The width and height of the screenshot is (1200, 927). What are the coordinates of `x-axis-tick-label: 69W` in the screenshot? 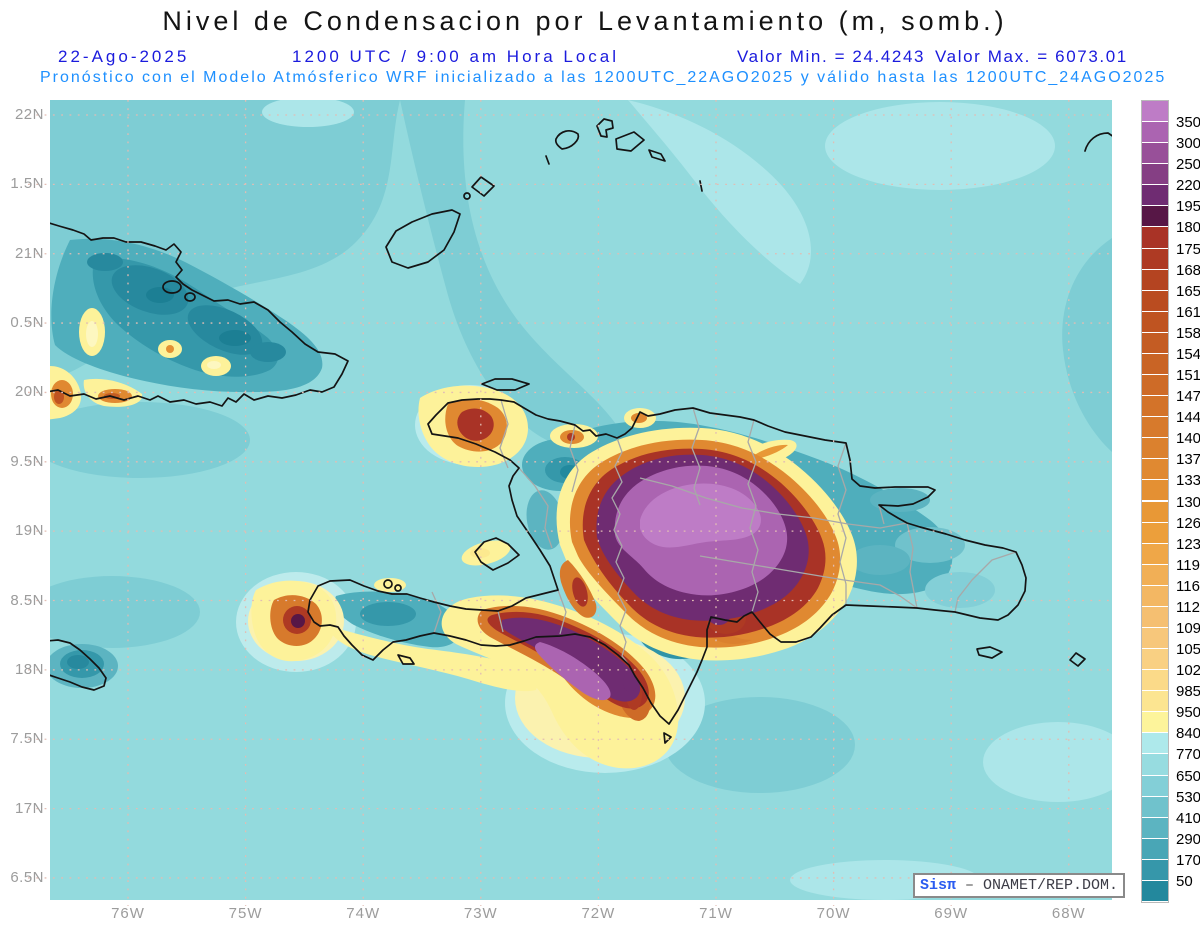 It's located at (951, 913).